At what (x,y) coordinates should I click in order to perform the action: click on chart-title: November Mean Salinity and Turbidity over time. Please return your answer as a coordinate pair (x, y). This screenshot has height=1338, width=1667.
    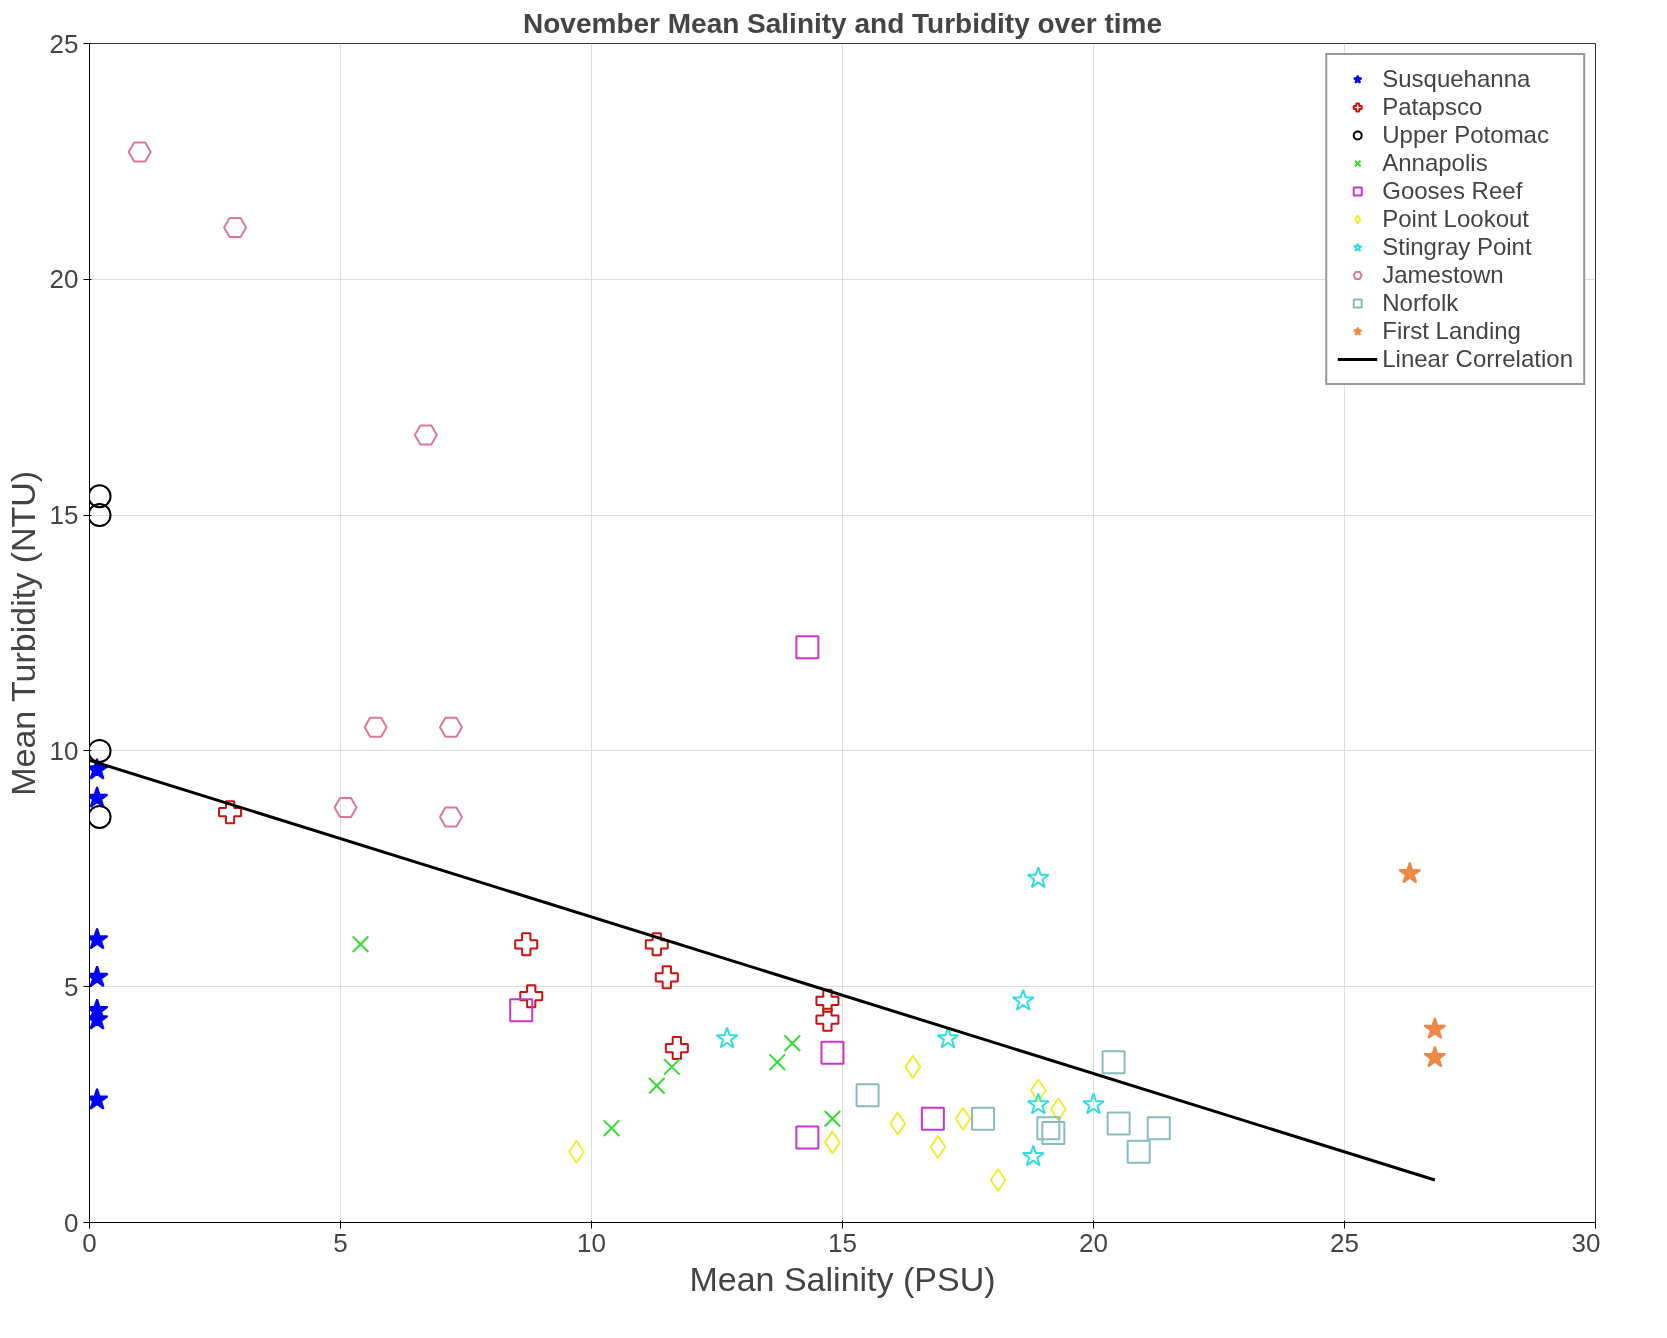
    Looking at the image, I should click on (842, 23).